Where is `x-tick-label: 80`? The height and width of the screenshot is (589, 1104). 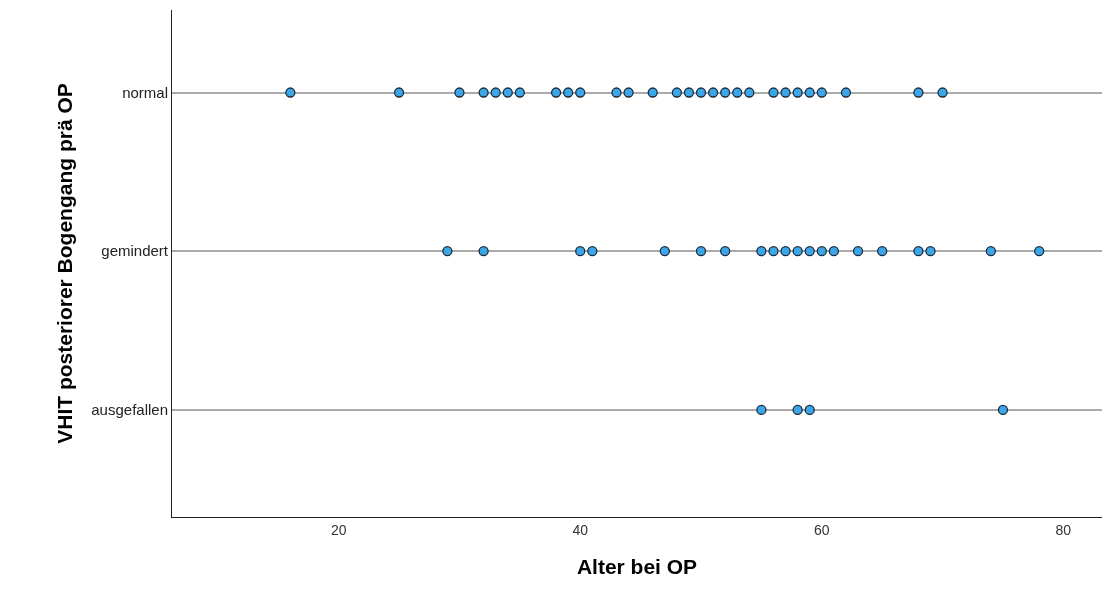
x-tick-label: 80 is located at coordinates (1063, 529).